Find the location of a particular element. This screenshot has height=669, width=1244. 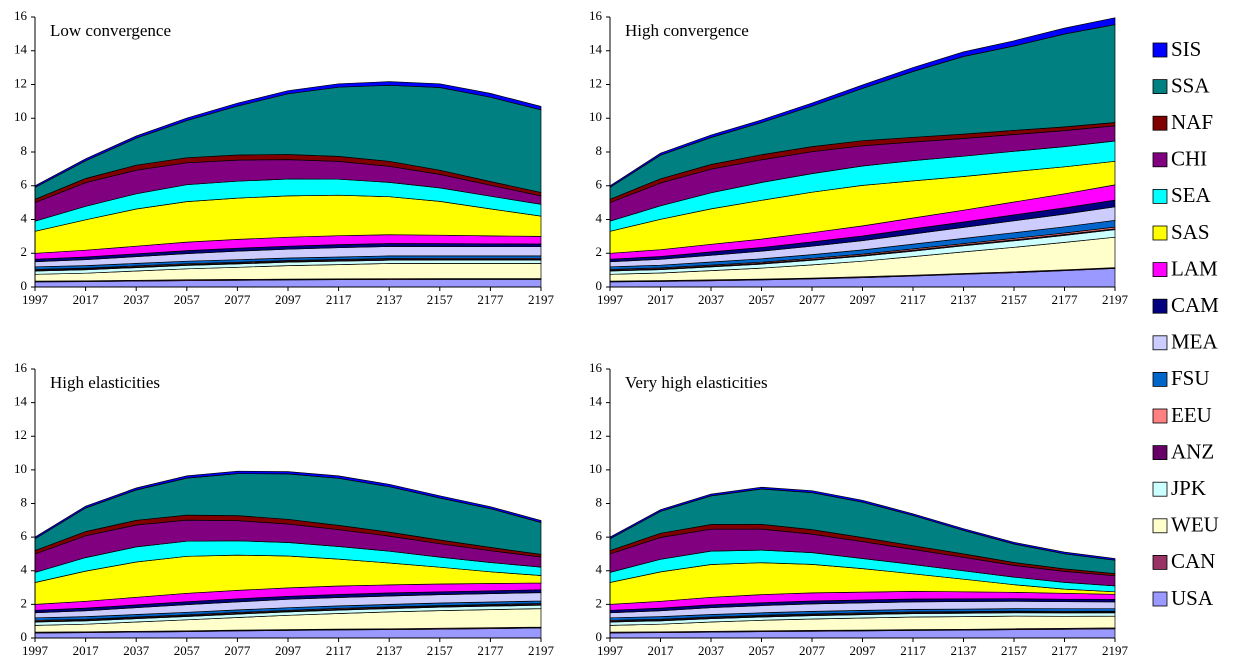

legend-label: USA is located at coordinates (1192, 598).